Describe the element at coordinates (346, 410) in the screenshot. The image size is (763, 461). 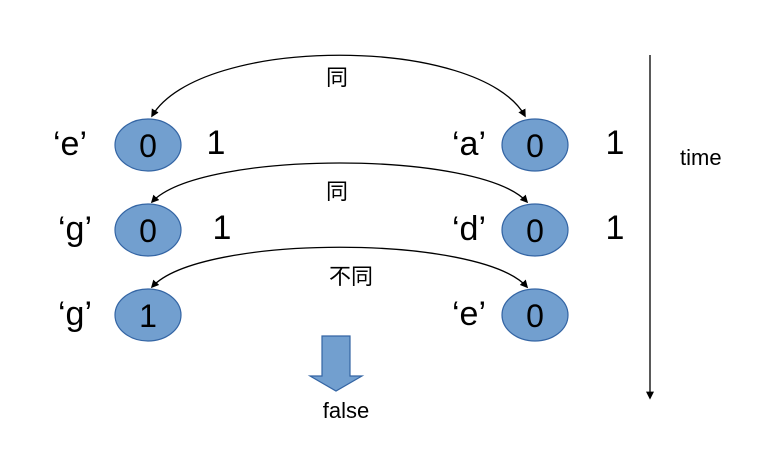
I see `result-label: false` at that location.